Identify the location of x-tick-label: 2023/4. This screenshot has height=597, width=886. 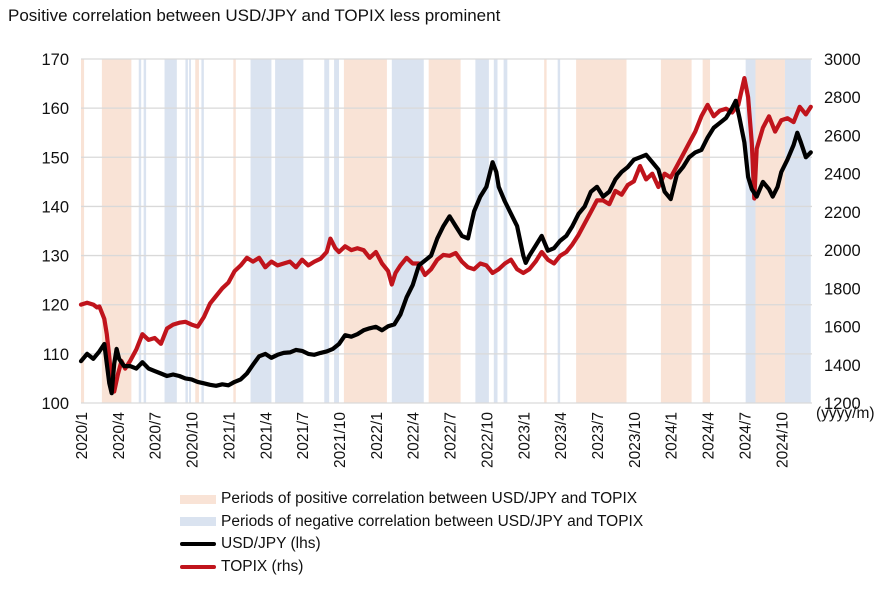
(561, 436).